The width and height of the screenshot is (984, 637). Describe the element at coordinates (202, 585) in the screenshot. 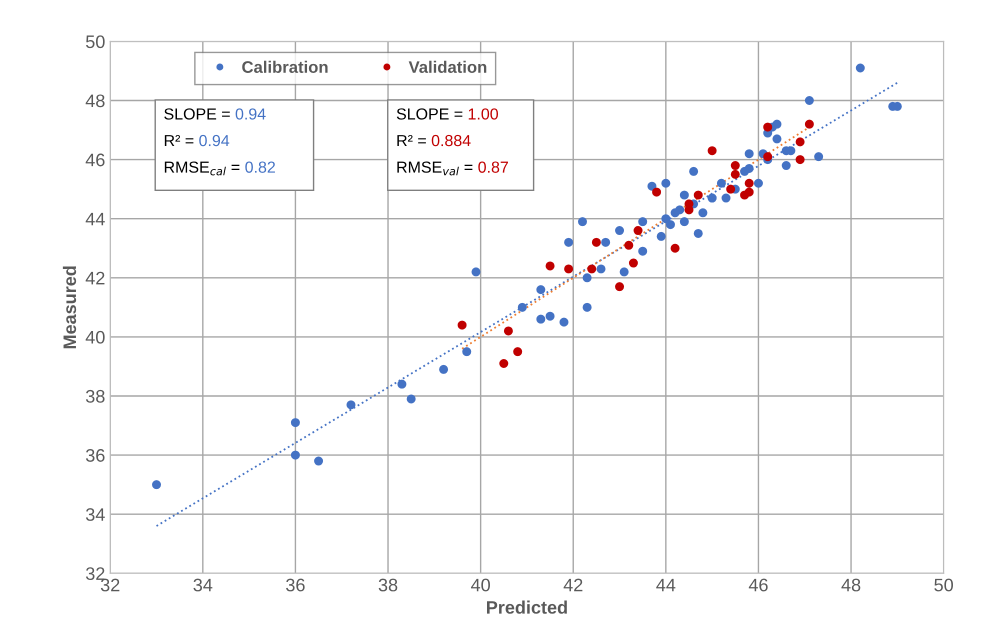

I see `x-tick-label: 34` at that location.